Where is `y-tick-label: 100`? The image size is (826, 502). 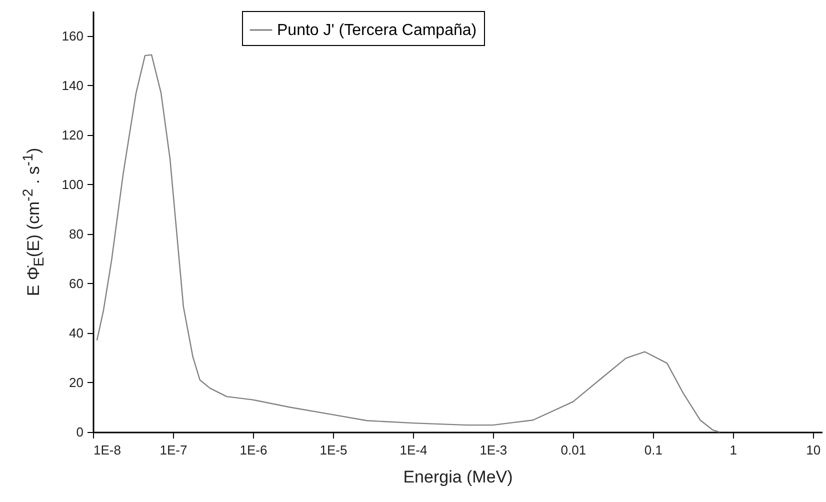 y-tick-label: 100 is located at coordinates (73, 184).